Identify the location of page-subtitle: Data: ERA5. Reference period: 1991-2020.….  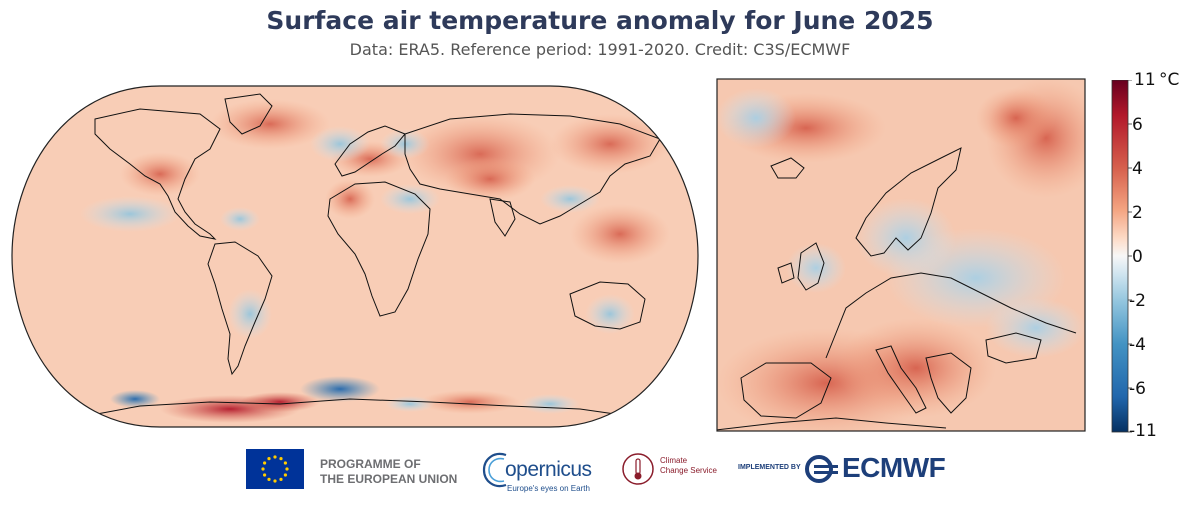
(600, 49).